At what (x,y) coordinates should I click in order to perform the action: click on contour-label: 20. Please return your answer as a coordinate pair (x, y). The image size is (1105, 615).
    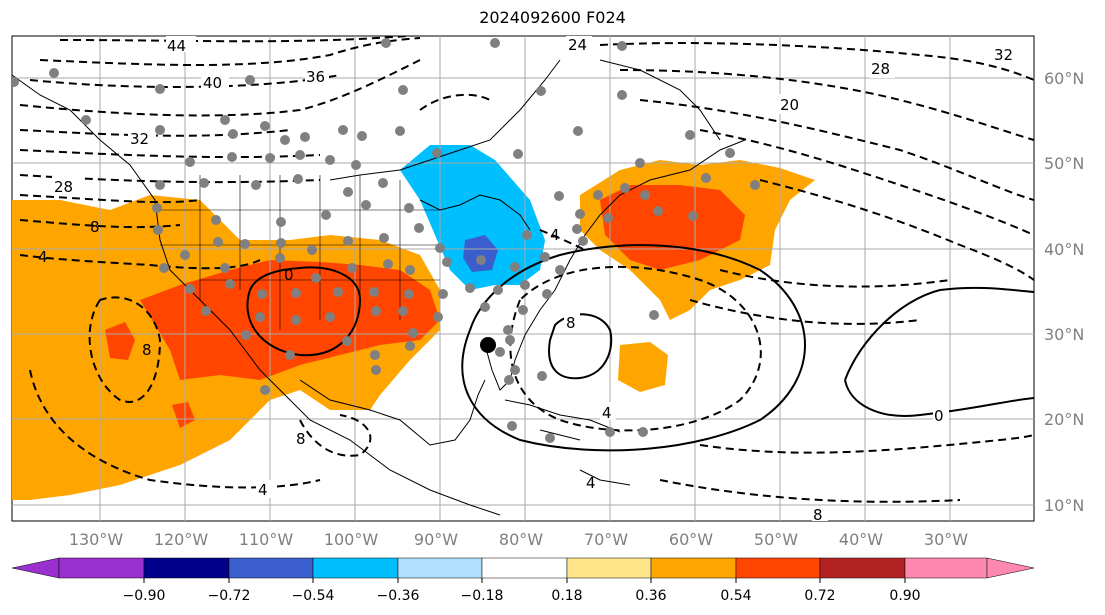
    Looking at the image, I should click on (789, 105).